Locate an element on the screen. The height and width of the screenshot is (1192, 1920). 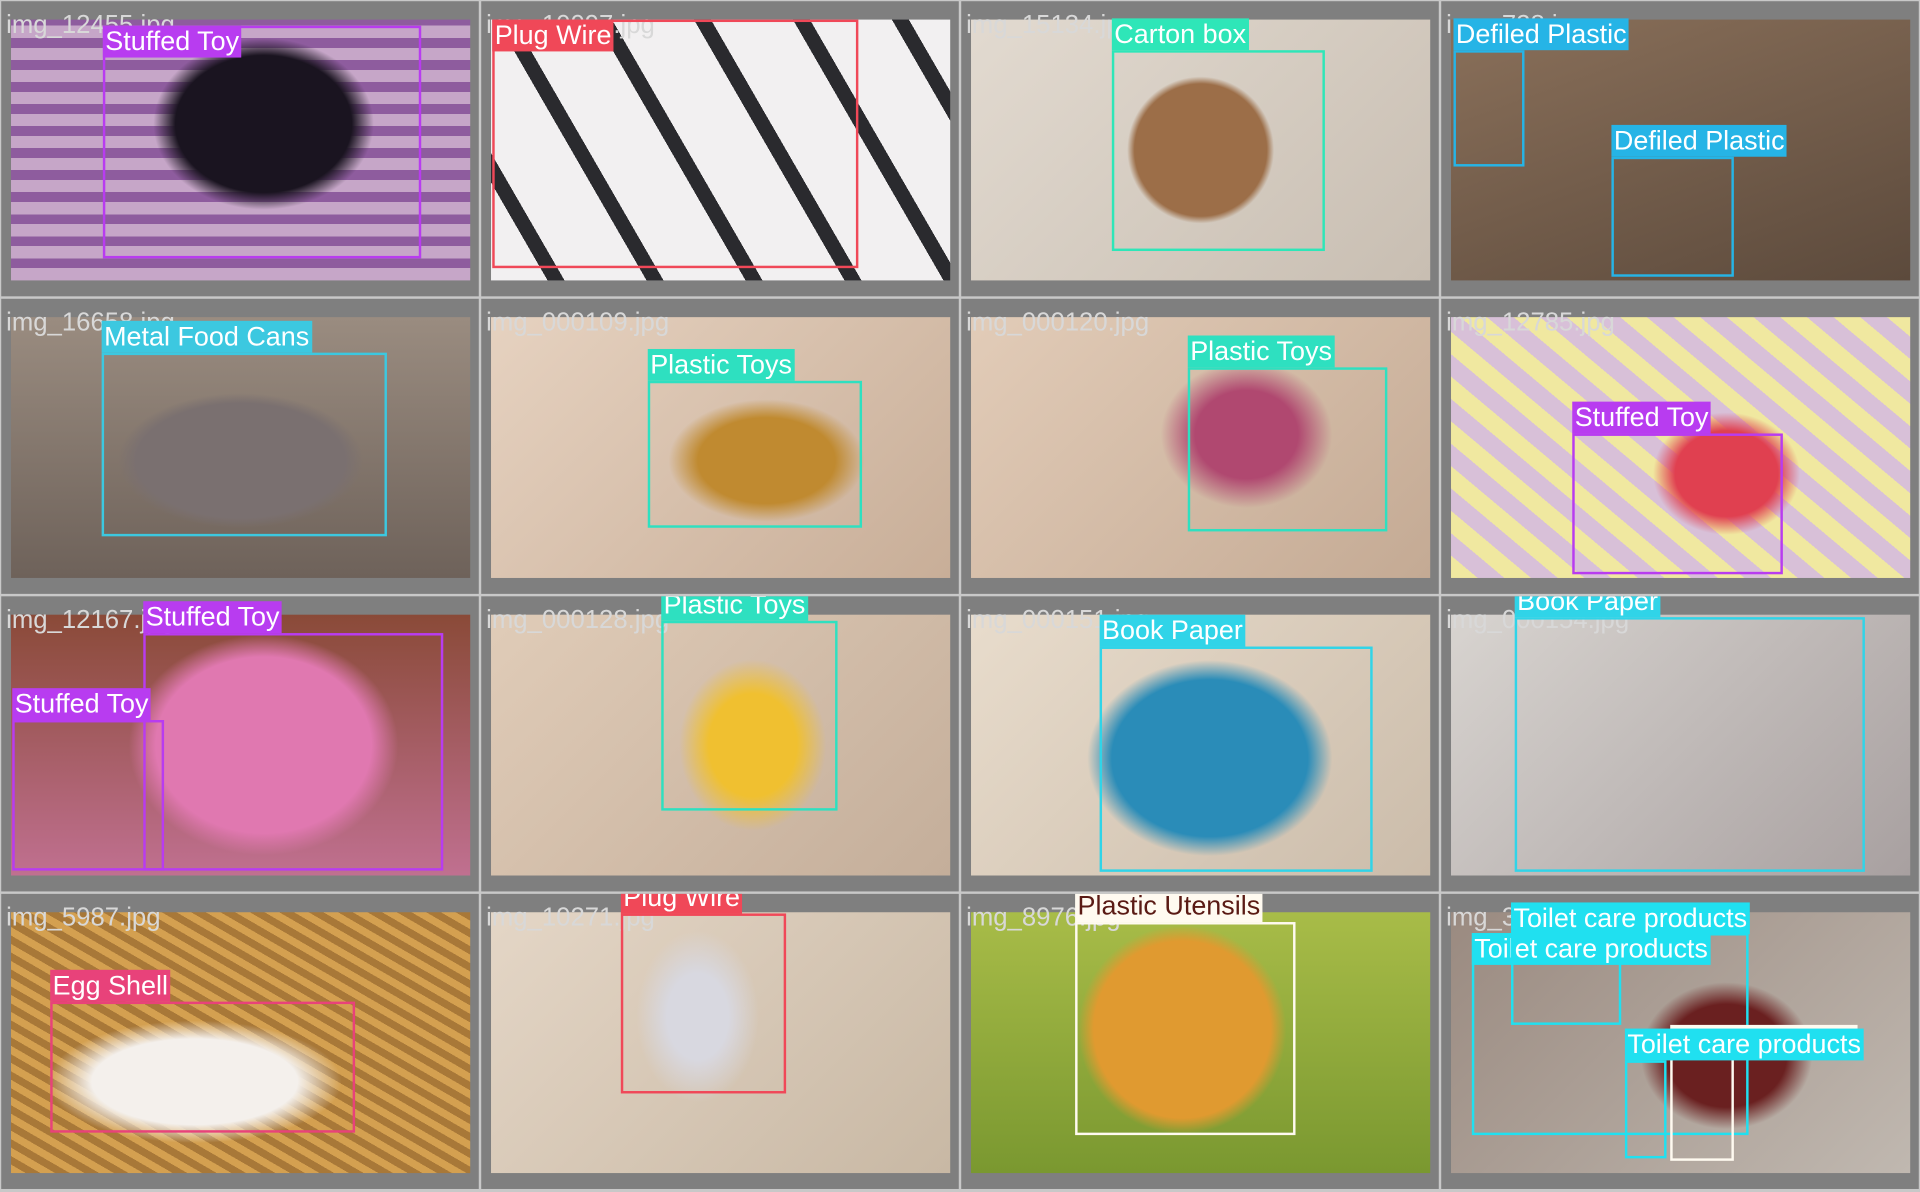
filename: img_12785.jpg is located at coordinates (1530, 322).